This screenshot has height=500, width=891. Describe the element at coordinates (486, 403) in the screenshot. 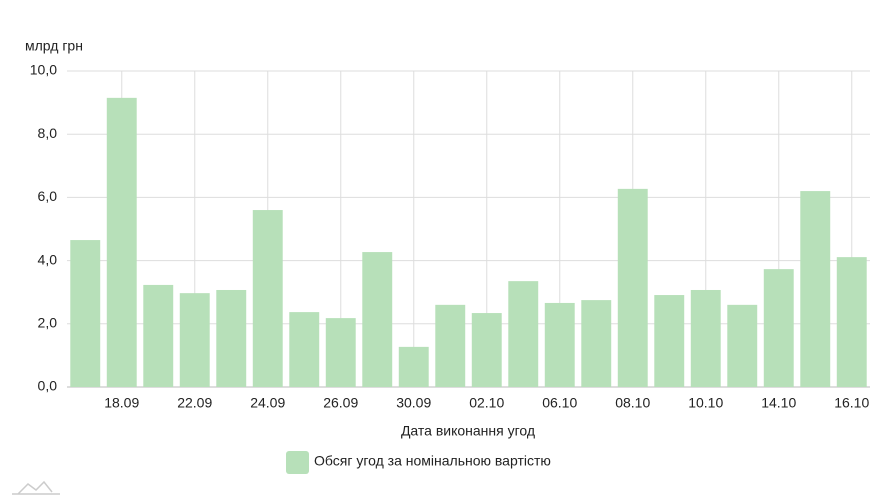

I see `x-tick-label: 02.10` at that location.